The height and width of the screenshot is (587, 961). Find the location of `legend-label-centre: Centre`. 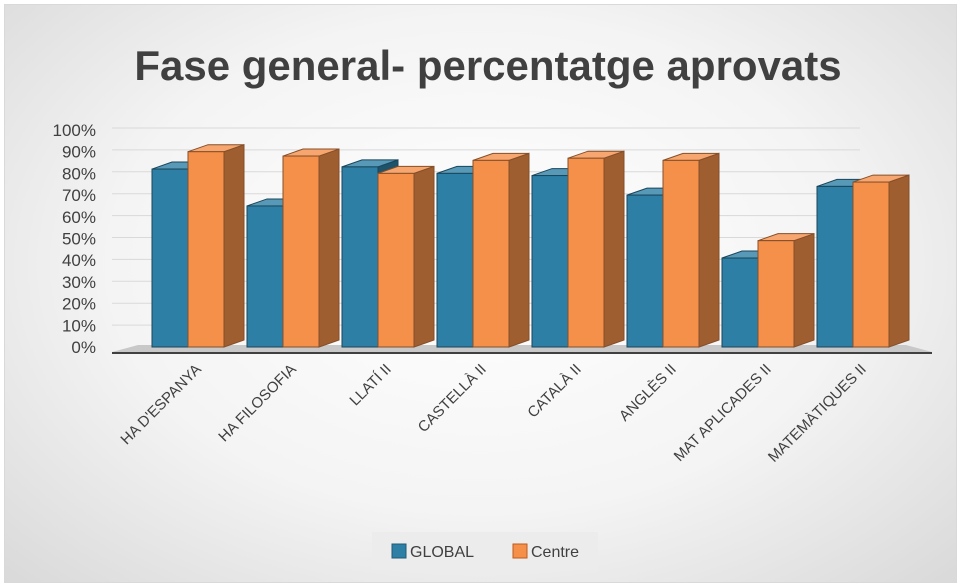

legend-label-centre: Centre is located at coordinates (555, 552).